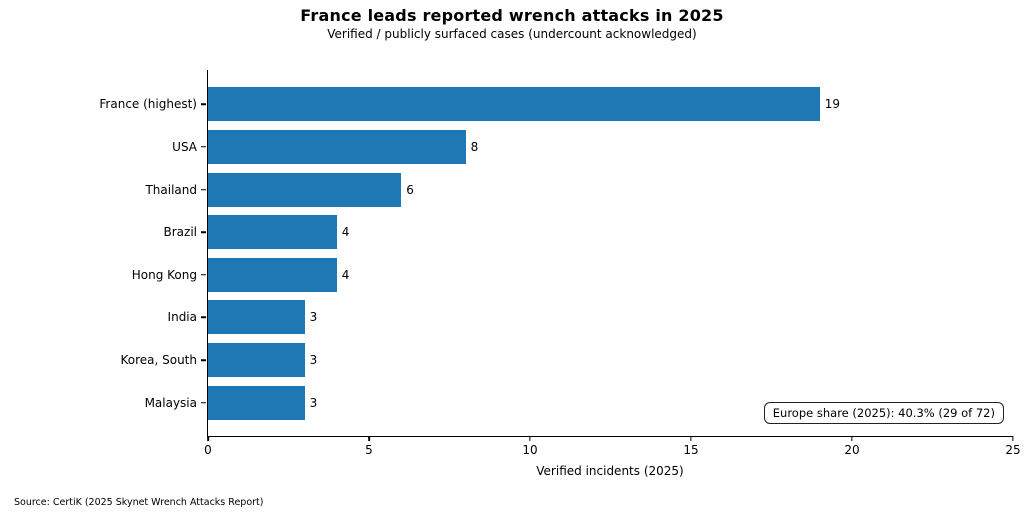  I want to click on value-label: 6, so click(410, 189).